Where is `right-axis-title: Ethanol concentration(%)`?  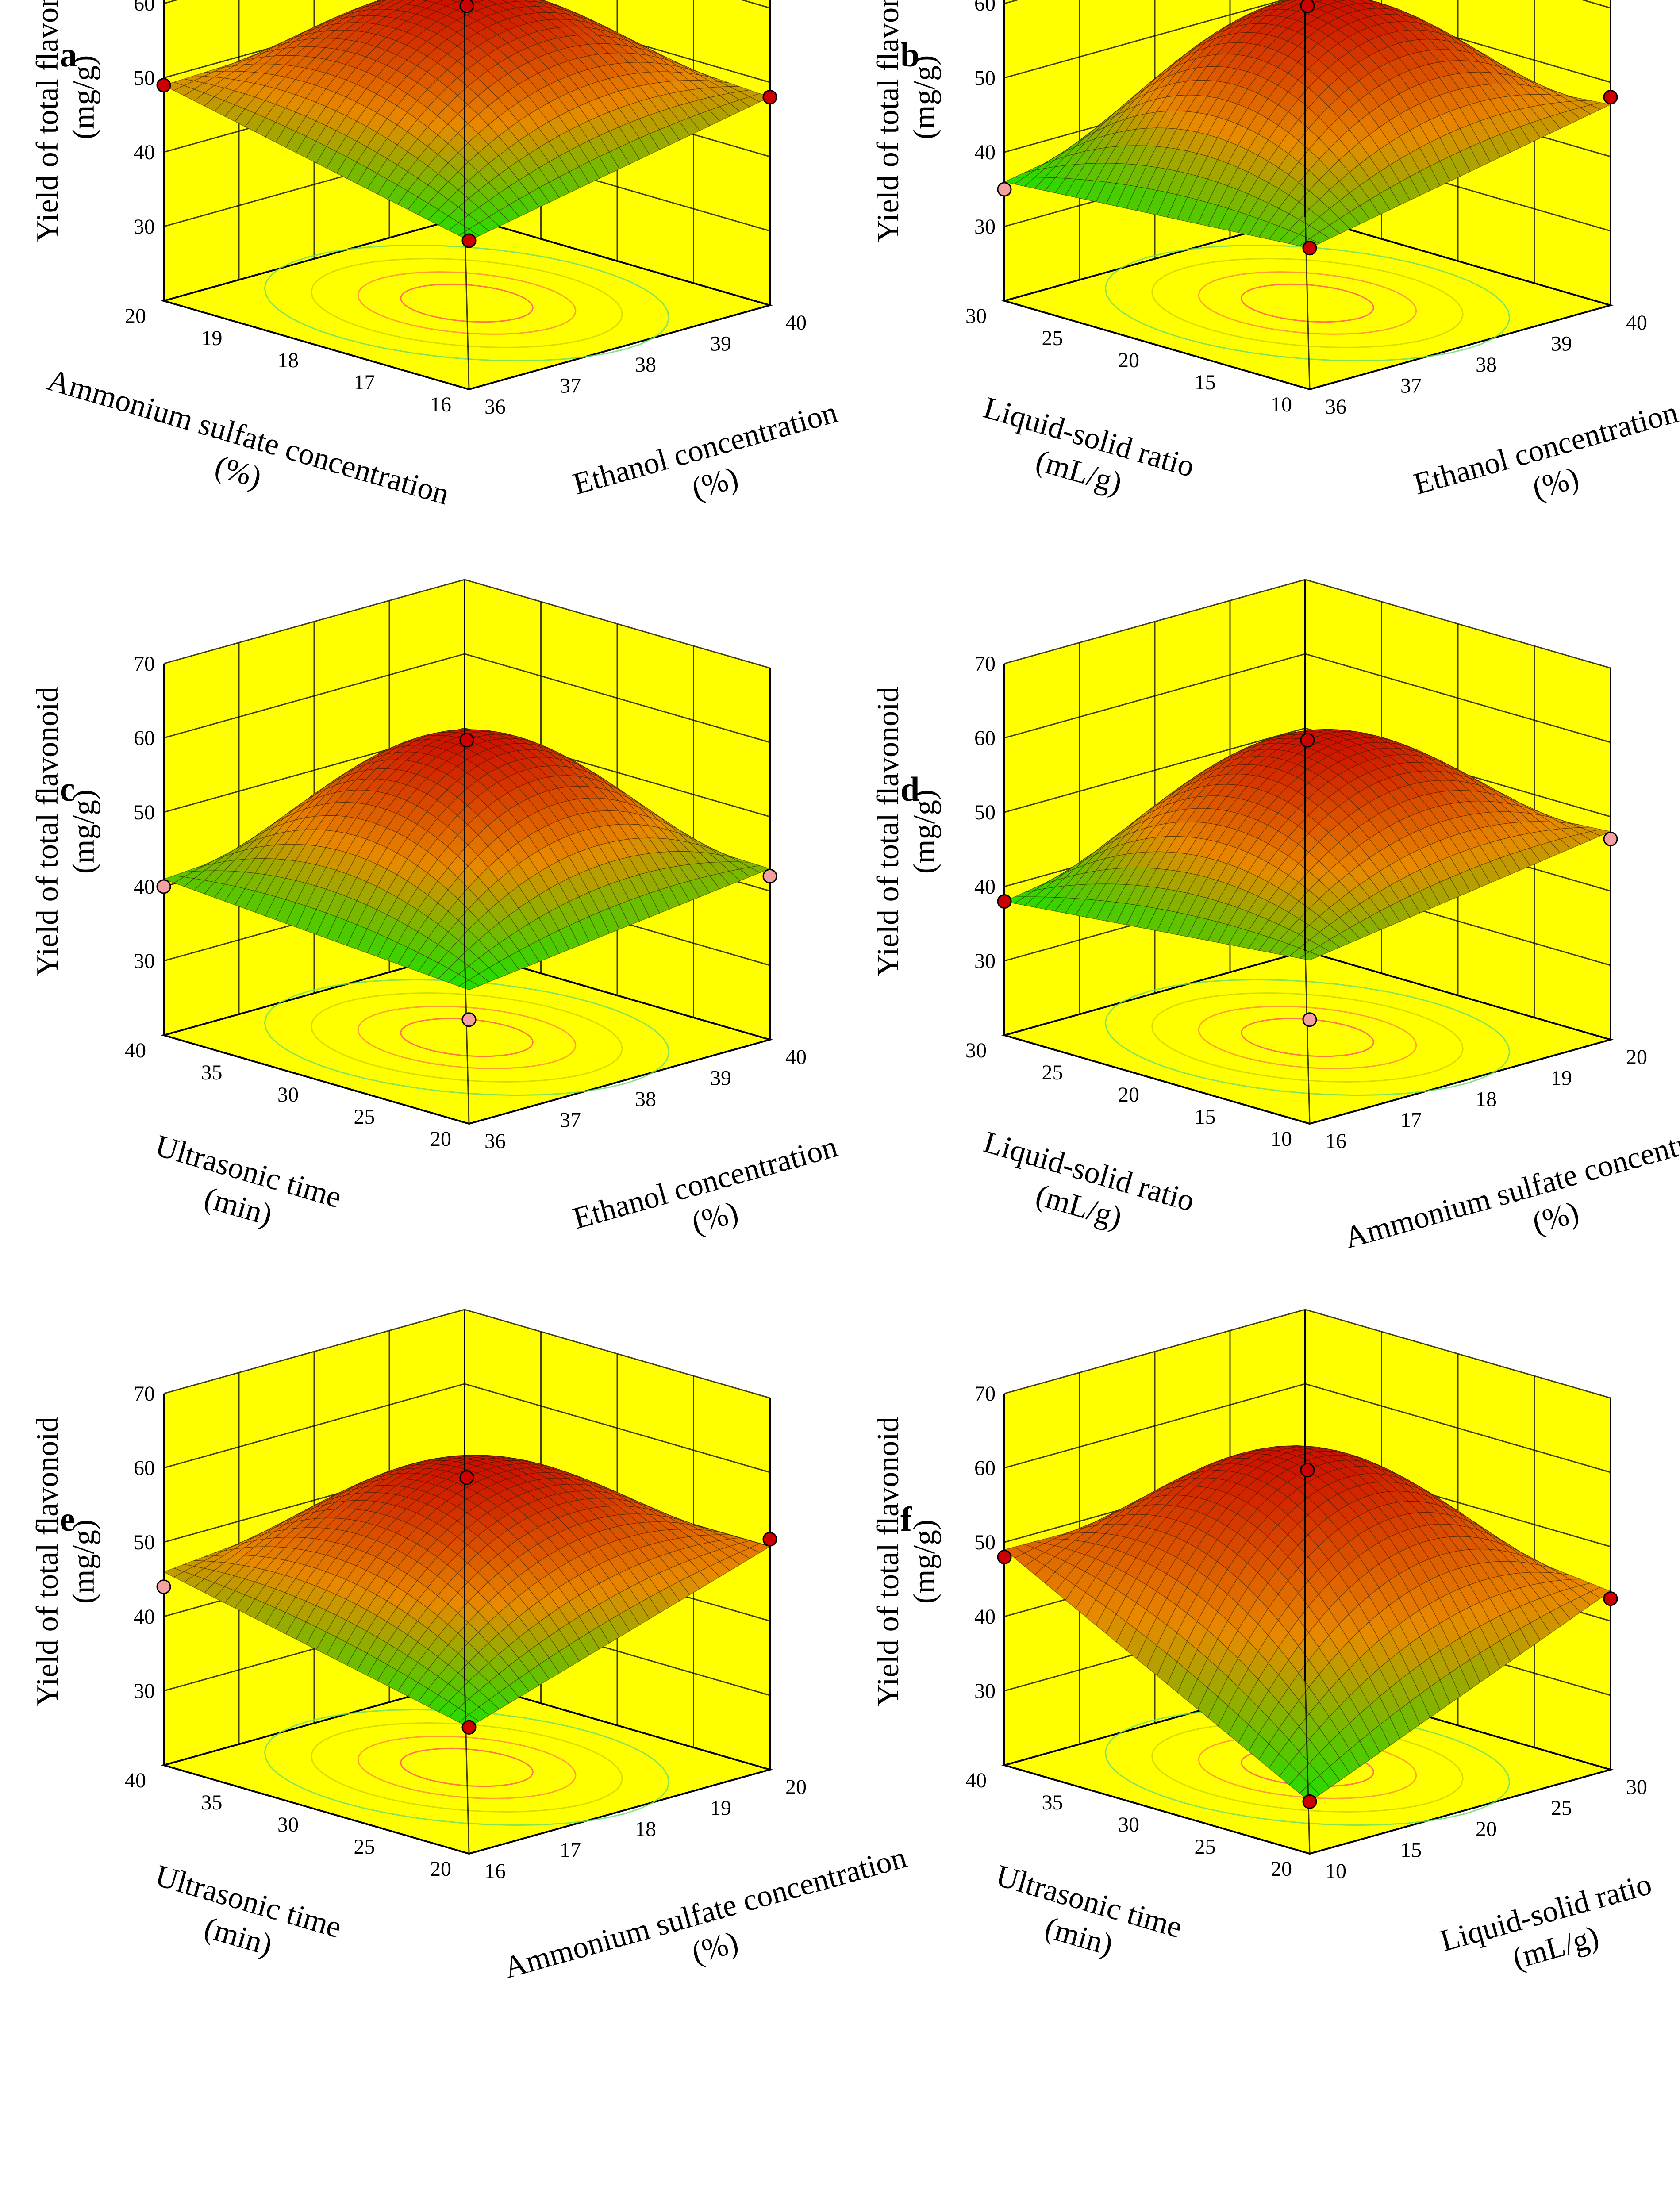 right-axis-title: Ethanol concentration(%) is located at coordinates (710, 466).